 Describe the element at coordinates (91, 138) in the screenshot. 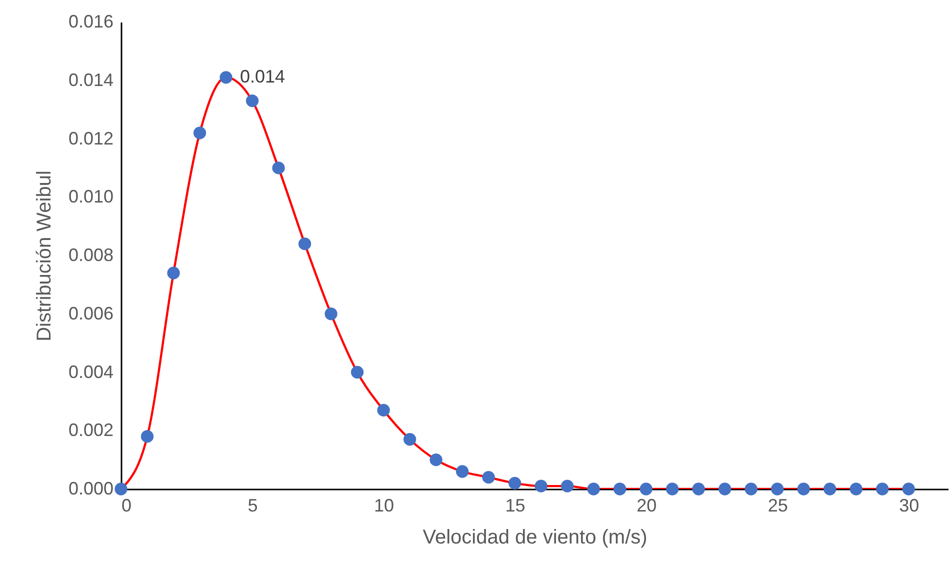

I see `y-tick-label: 0.012` at that location.